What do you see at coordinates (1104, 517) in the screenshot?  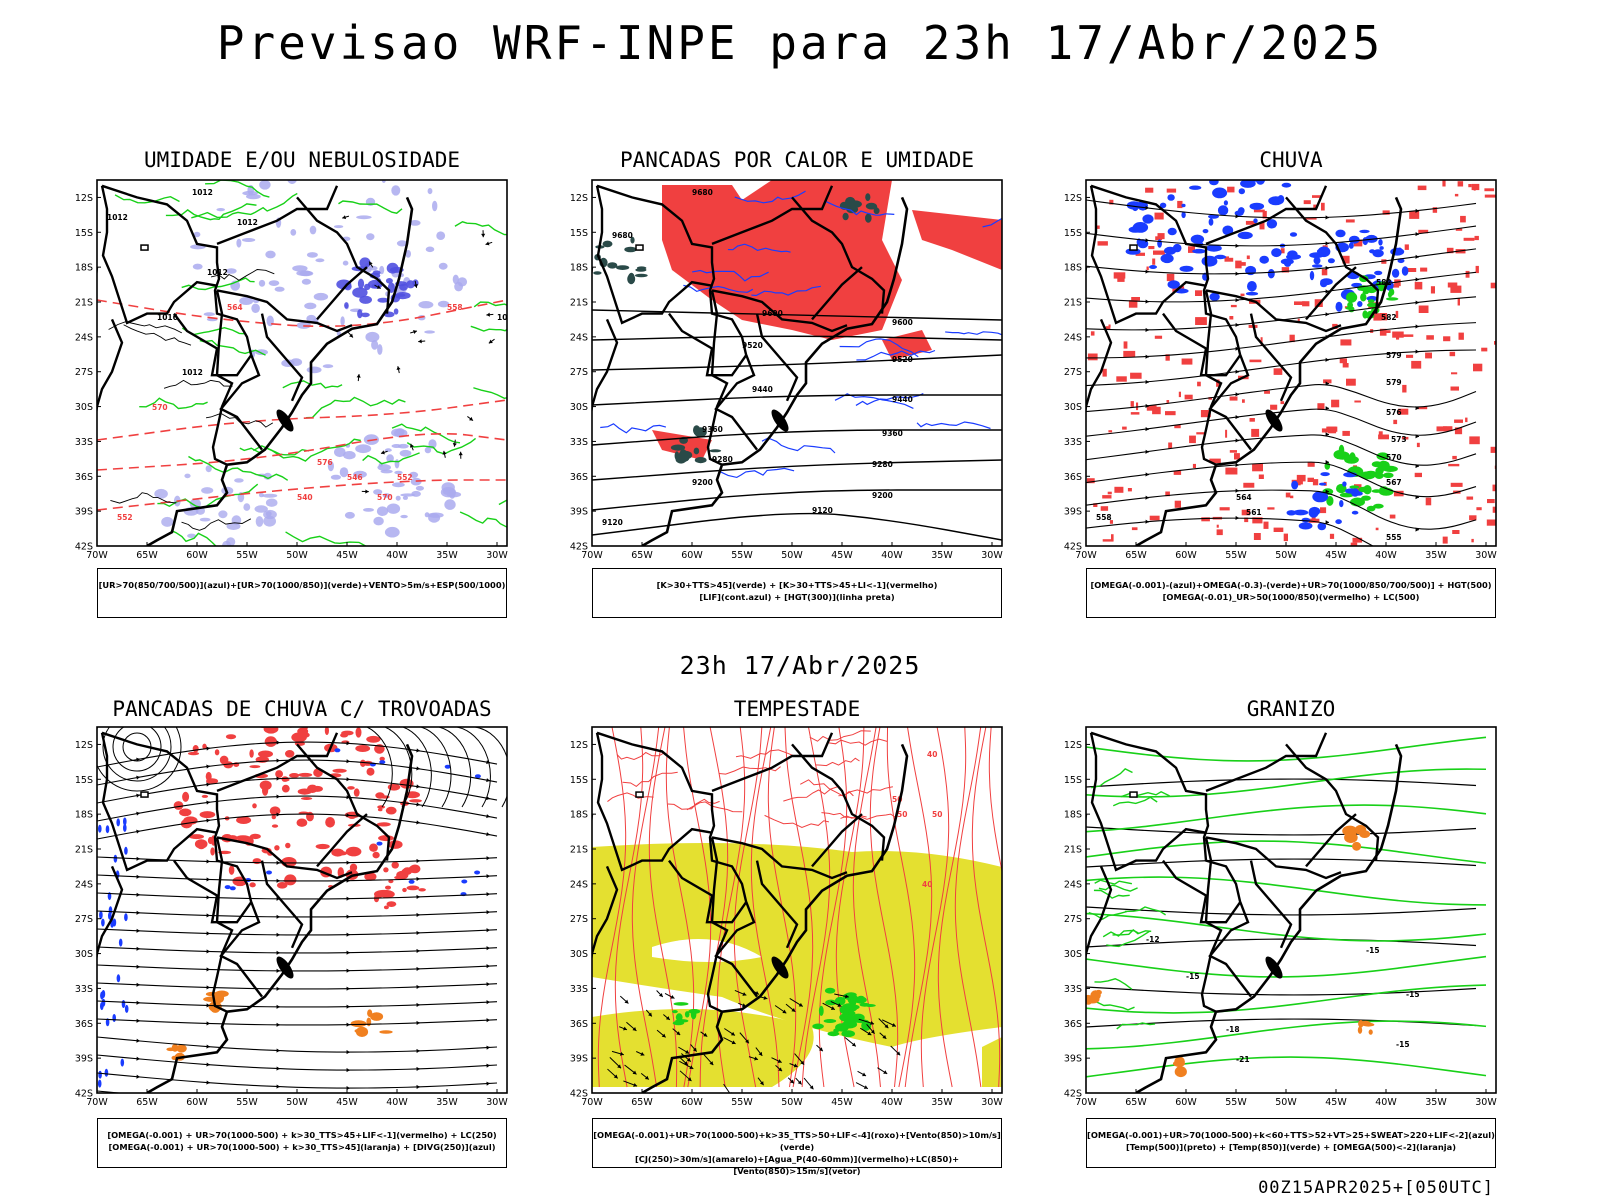 I see `contour-label: 558` at bounding box center [1104, 517].